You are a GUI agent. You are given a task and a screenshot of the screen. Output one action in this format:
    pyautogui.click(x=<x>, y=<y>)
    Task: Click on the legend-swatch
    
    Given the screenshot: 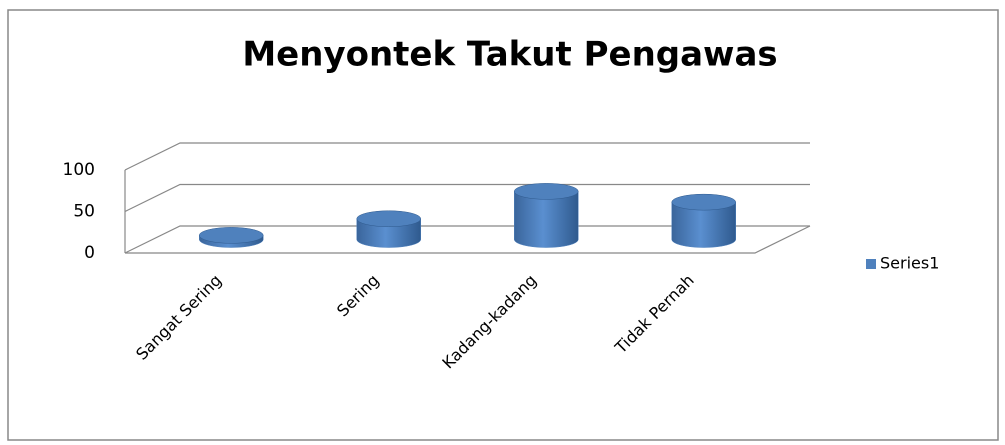 What is the action you would take?
    pyautogui.click(x=871, y=264)
    